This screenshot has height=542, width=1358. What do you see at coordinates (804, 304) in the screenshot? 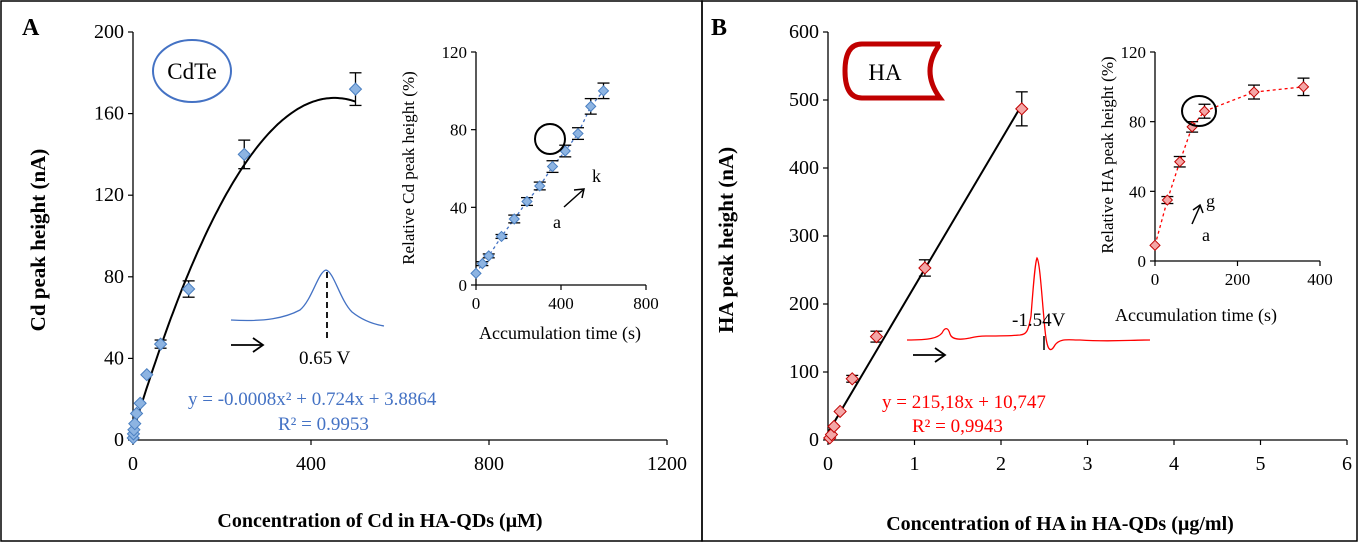
I see `panel-b-y-tick-label: 200` at bounding box center [804, 304].